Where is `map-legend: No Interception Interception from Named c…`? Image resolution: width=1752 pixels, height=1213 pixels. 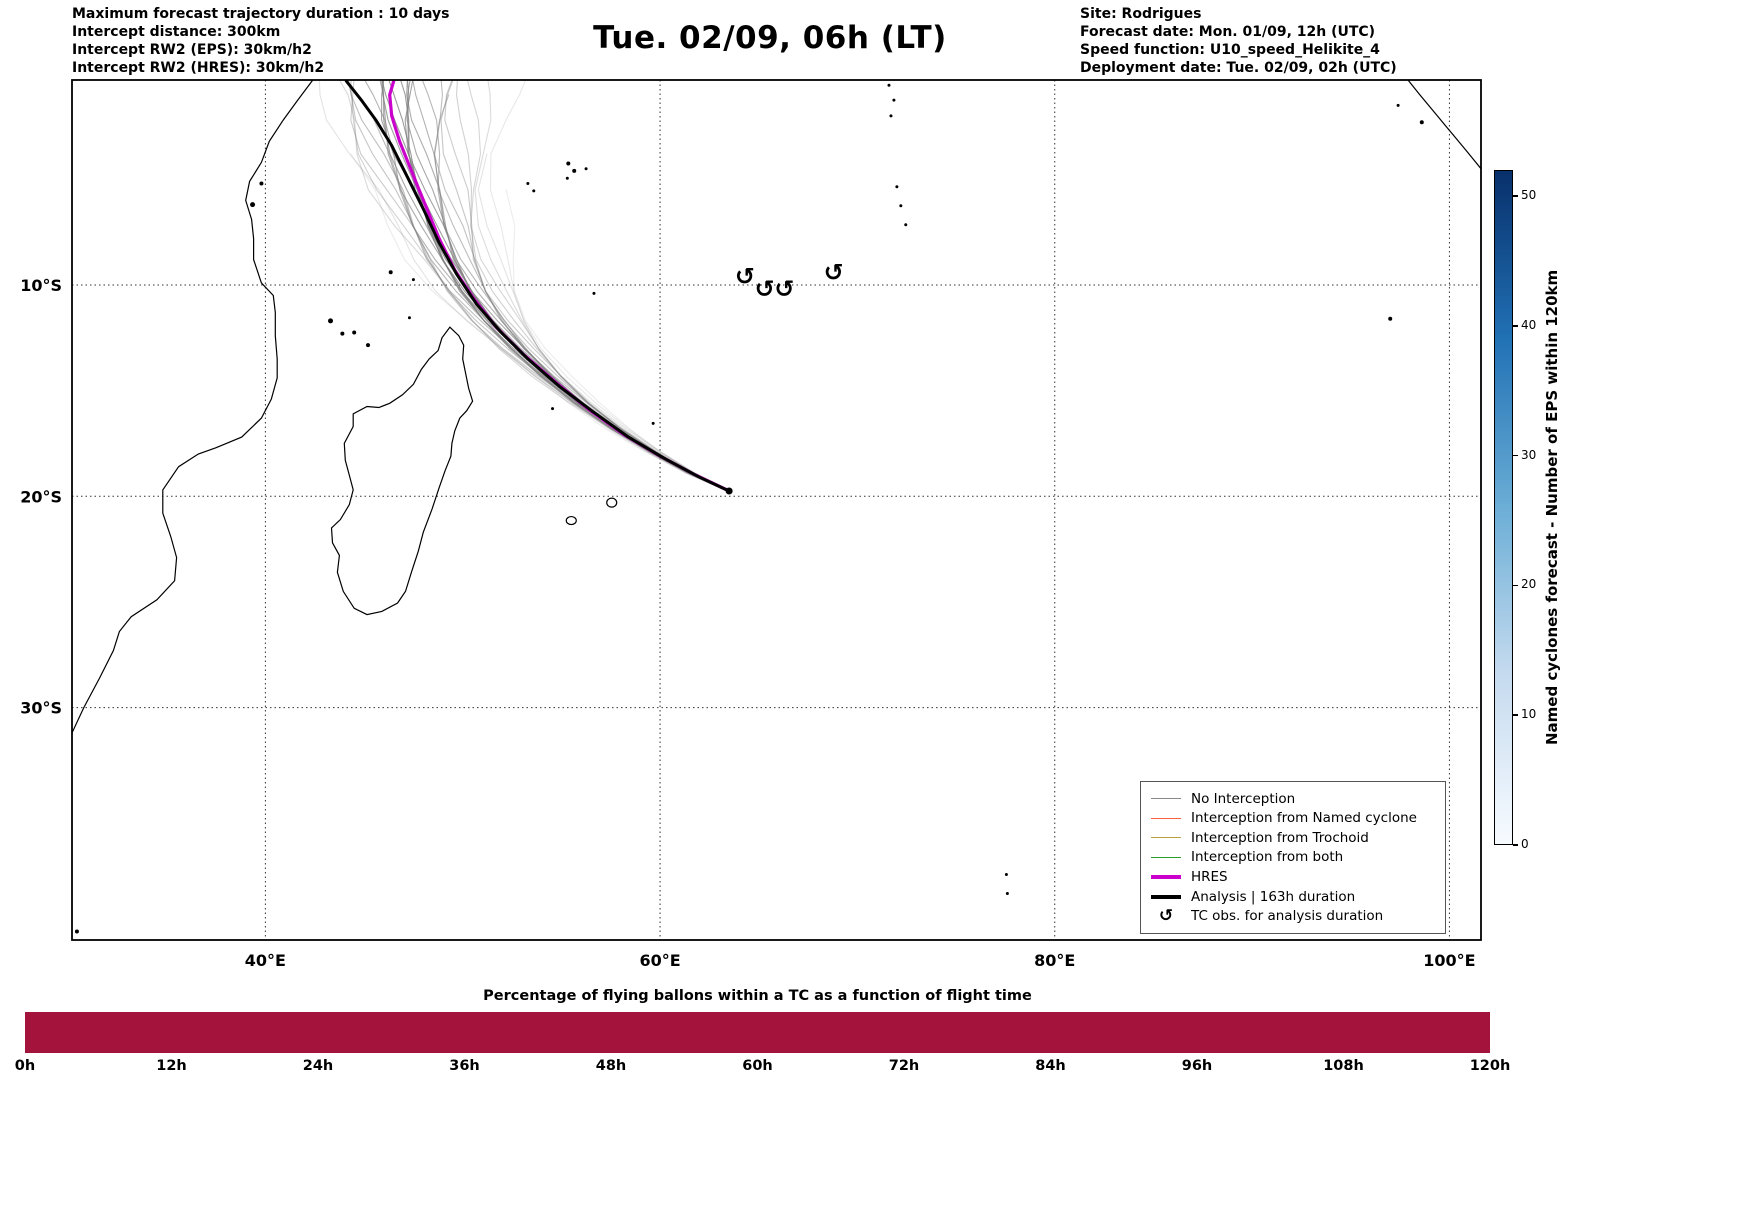
map-legend: No Interception Interception from Named c… is located at coordinates (1293, 857).